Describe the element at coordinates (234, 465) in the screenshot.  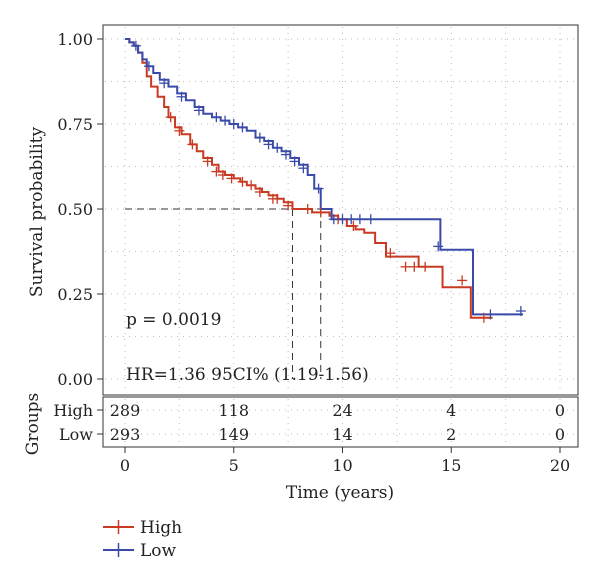
I see `x-tick-label: 5` at that location.